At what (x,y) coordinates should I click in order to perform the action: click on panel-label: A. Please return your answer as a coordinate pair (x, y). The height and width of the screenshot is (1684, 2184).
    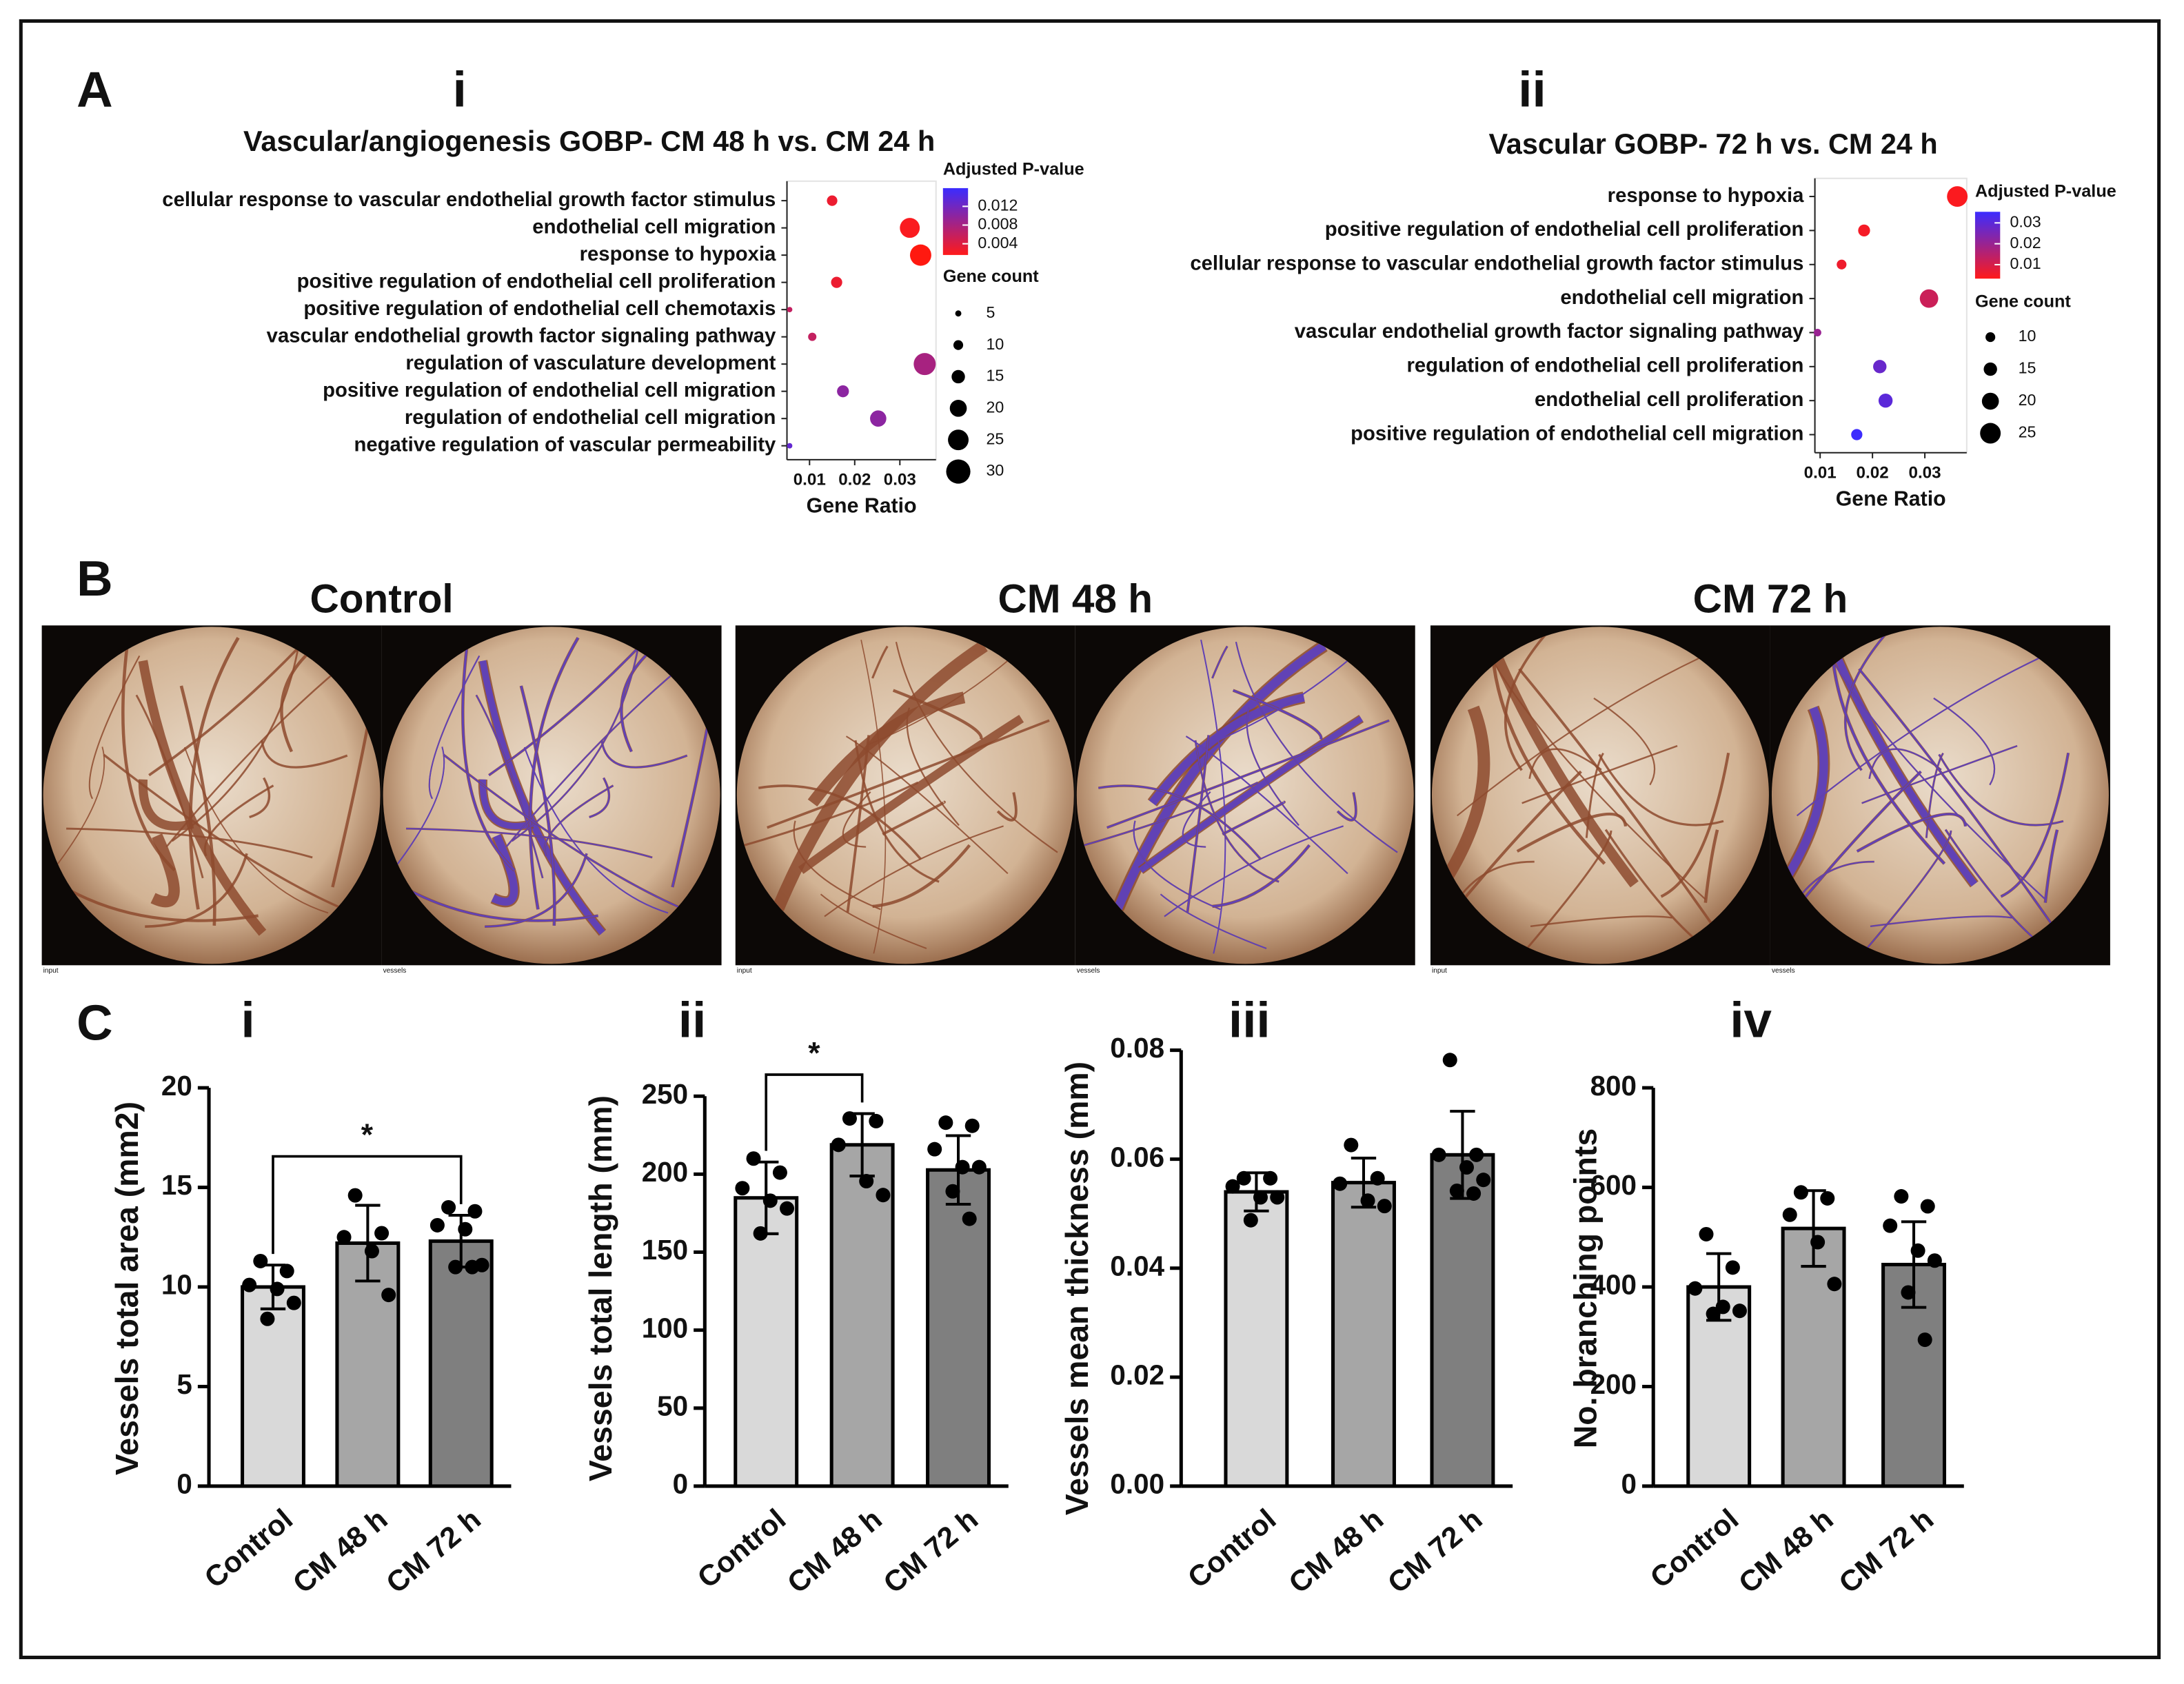
    Looking at the image, I should click on (95, 90).